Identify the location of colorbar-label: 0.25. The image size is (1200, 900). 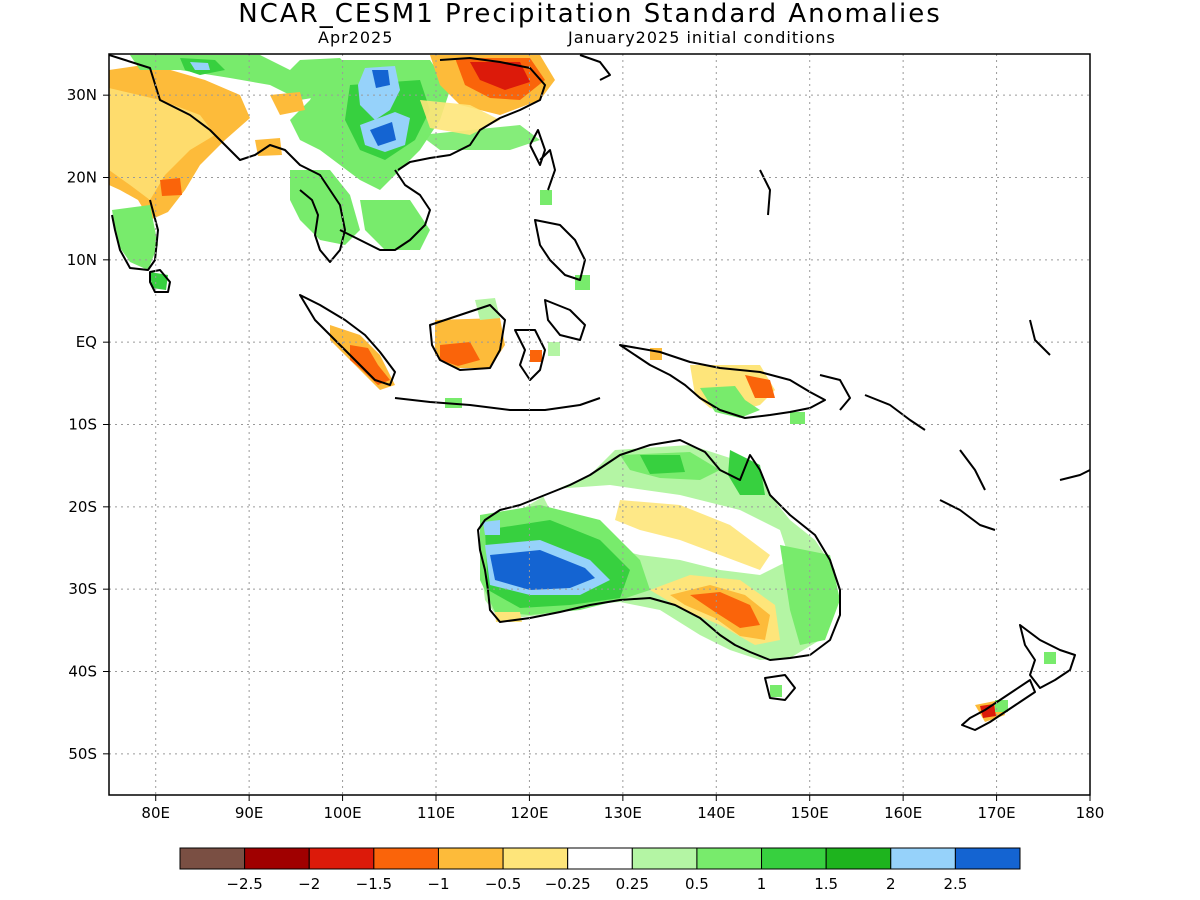
(632, 884).